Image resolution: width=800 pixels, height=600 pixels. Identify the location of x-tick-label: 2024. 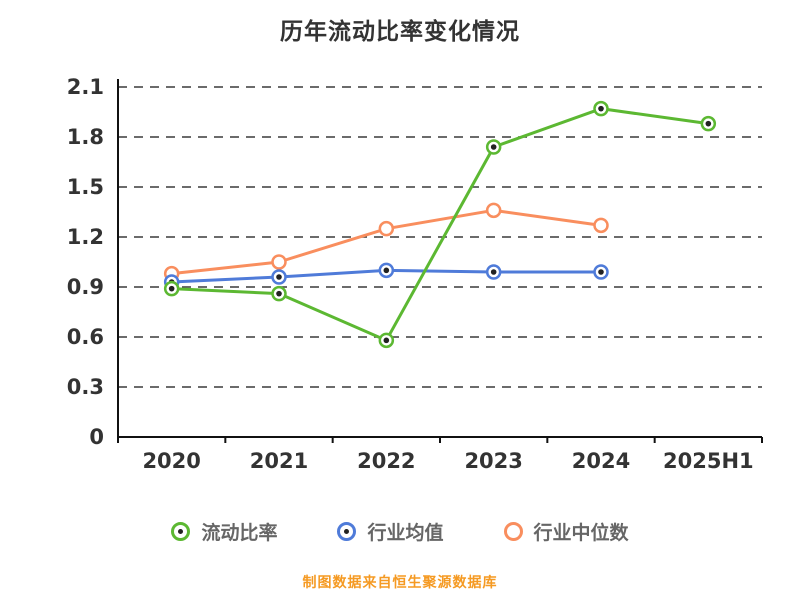
(601, 461).